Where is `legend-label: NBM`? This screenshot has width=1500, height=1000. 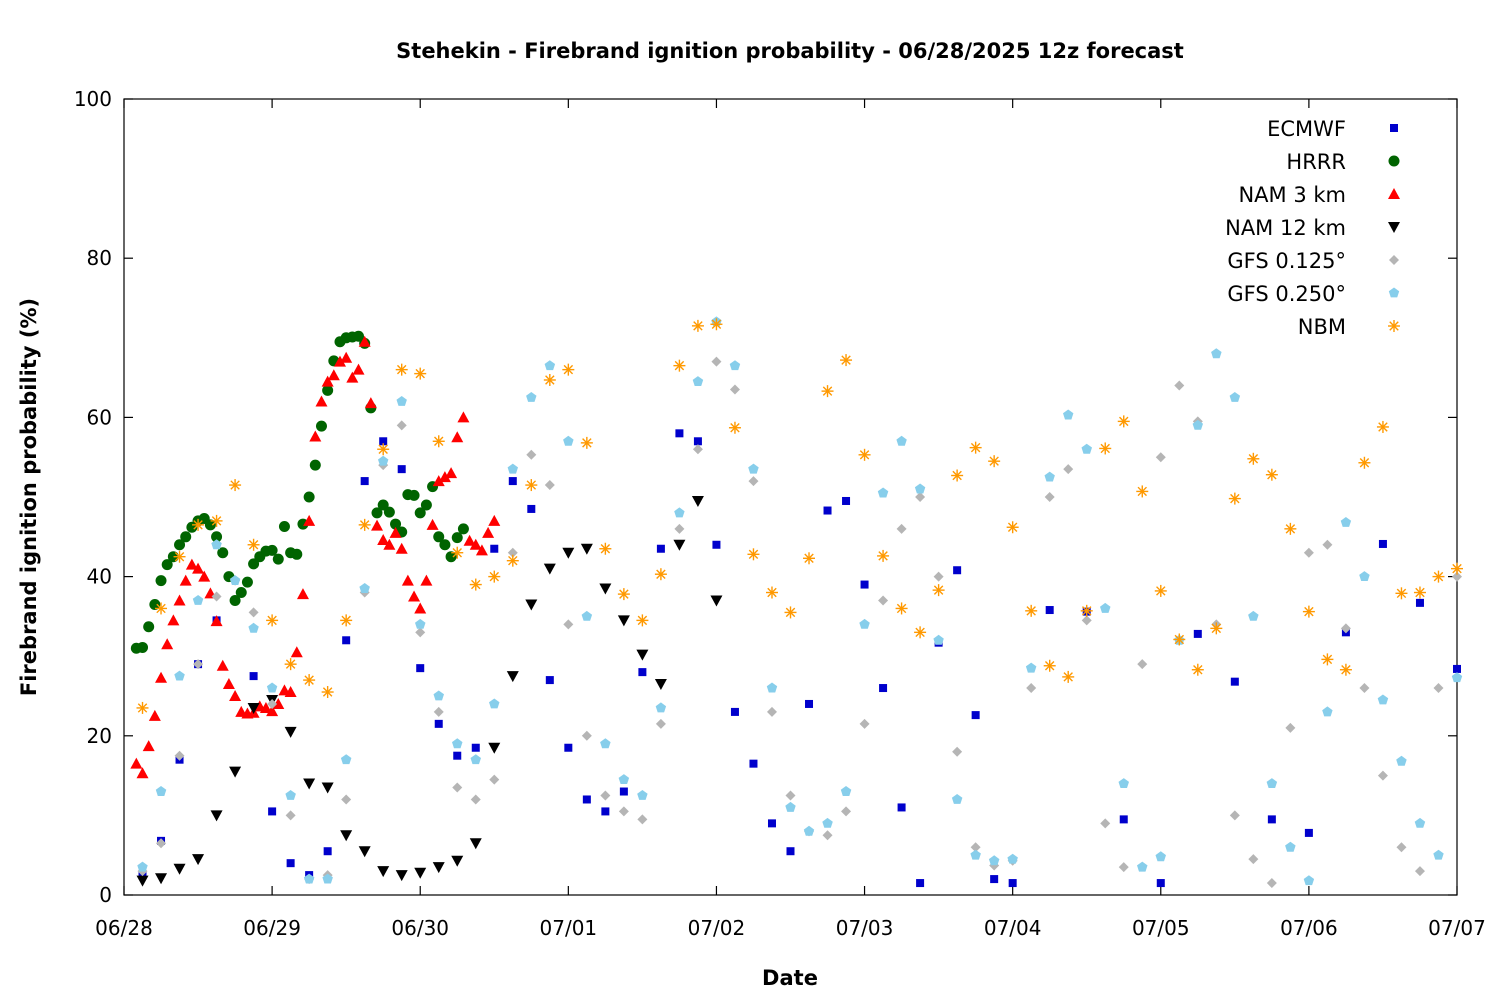 legend-label: NBM is located at coordinates (1322, 327).